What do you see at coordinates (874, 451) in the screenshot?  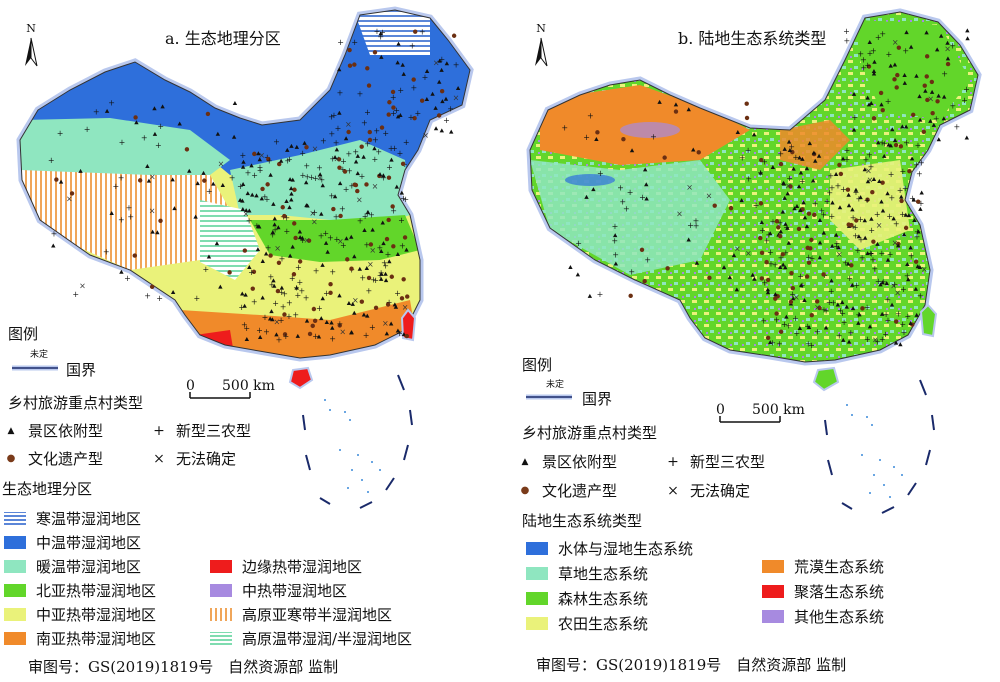 I see `south-sea-islands` at bounding box center [874, 451].